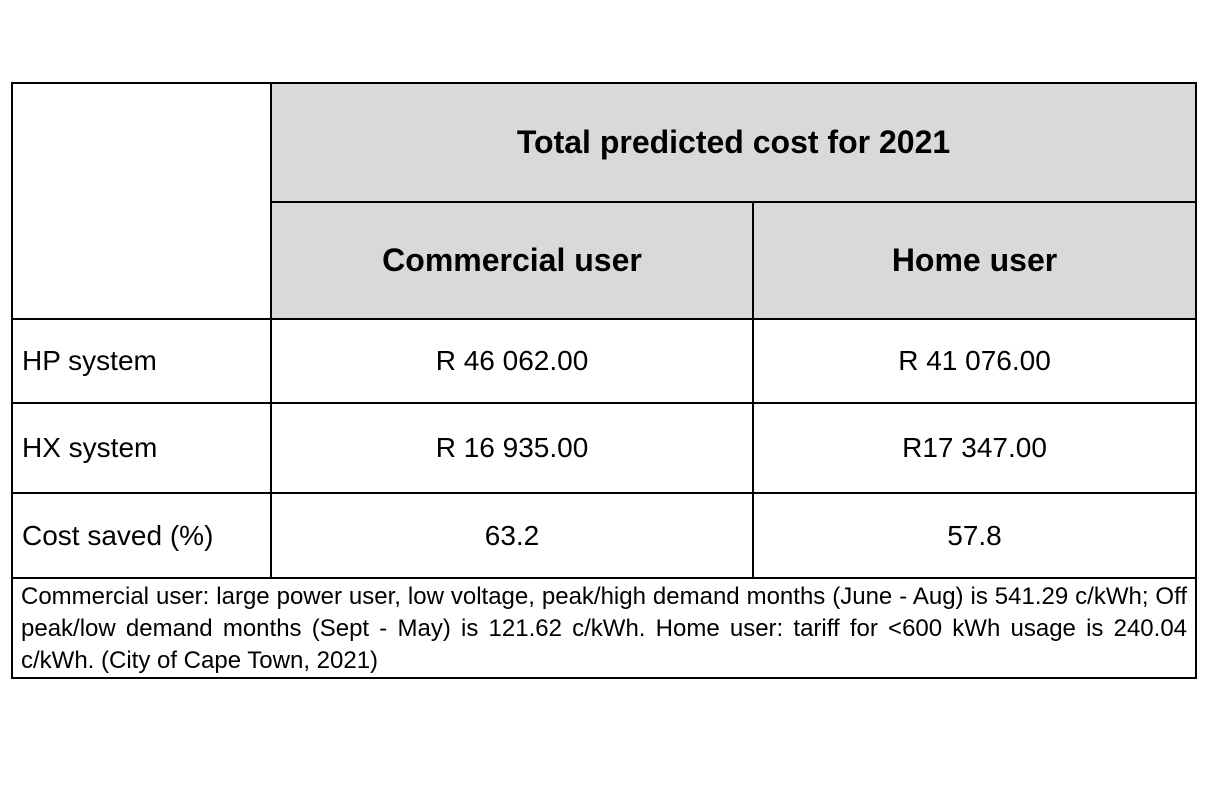  What do you see at coordinates (141, 448) in the screenshot?
I see `row-label-hx-system: HX system` at bounding box center [141, 448].